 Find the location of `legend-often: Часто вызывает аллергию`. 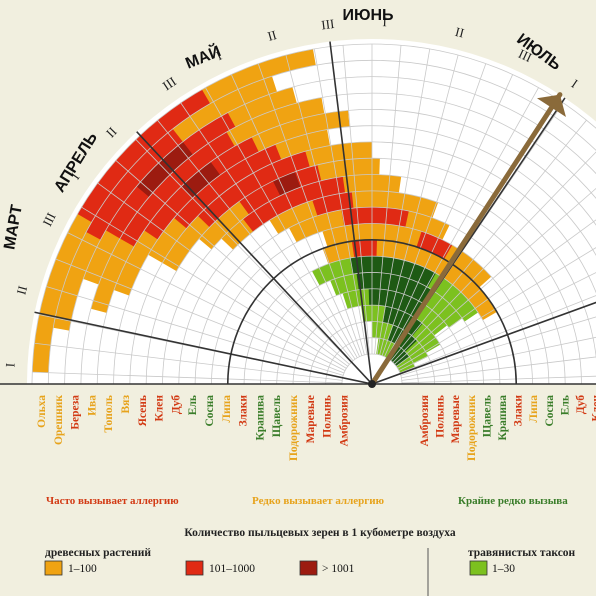

legend-often: Часто вызывает аллергию is located at coordinates (112, 501).